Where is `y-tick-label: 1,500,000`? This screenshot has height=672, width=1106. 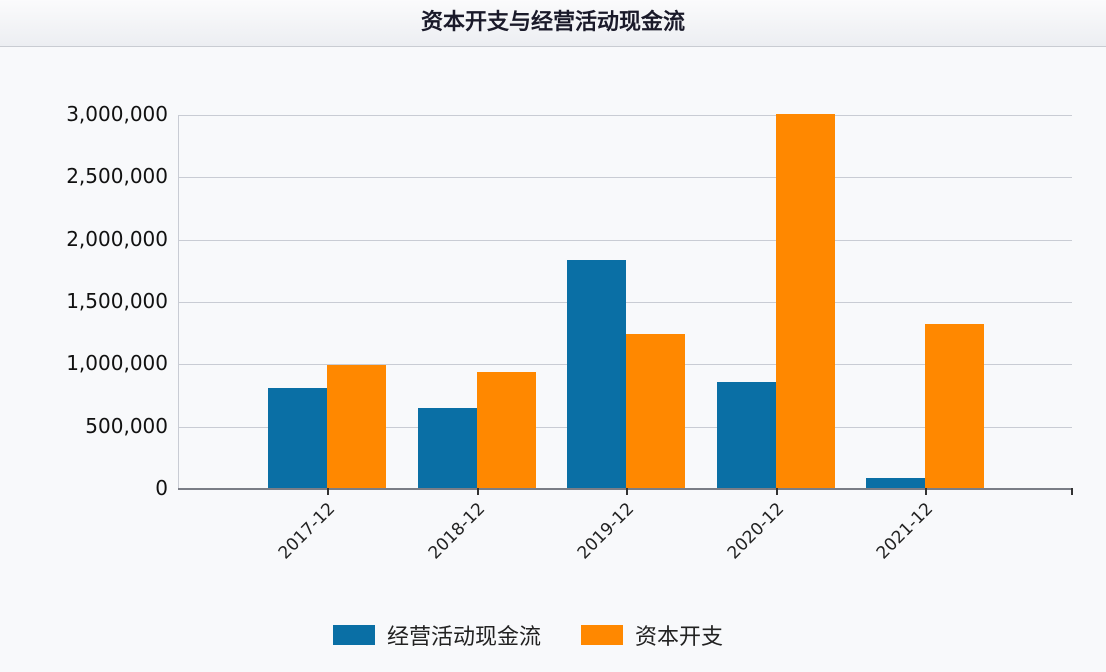
y-tick-label: 1,500,000 is located at coordinates (117, 301).